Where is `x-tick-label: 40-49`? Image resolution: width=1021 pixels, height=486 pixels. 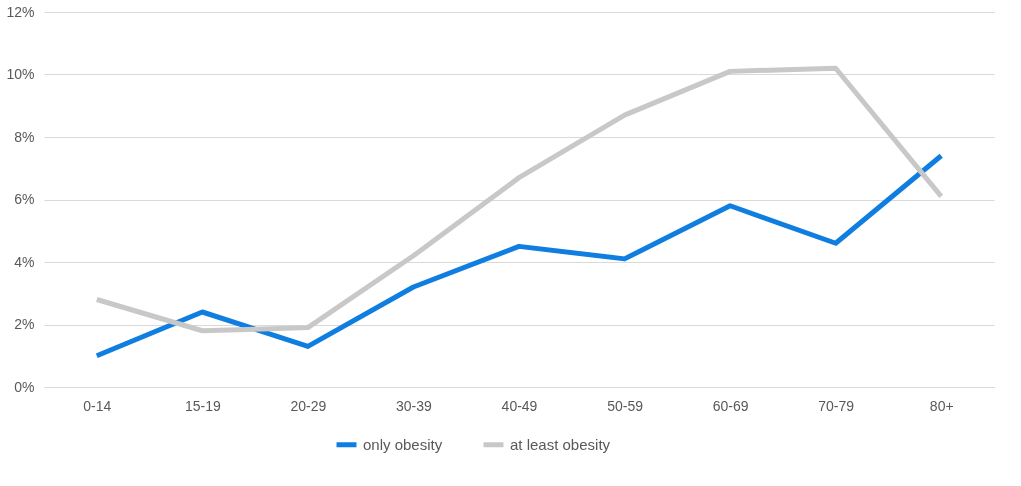
x-tick-label: 40-49 is located at coordinates (519, 405).